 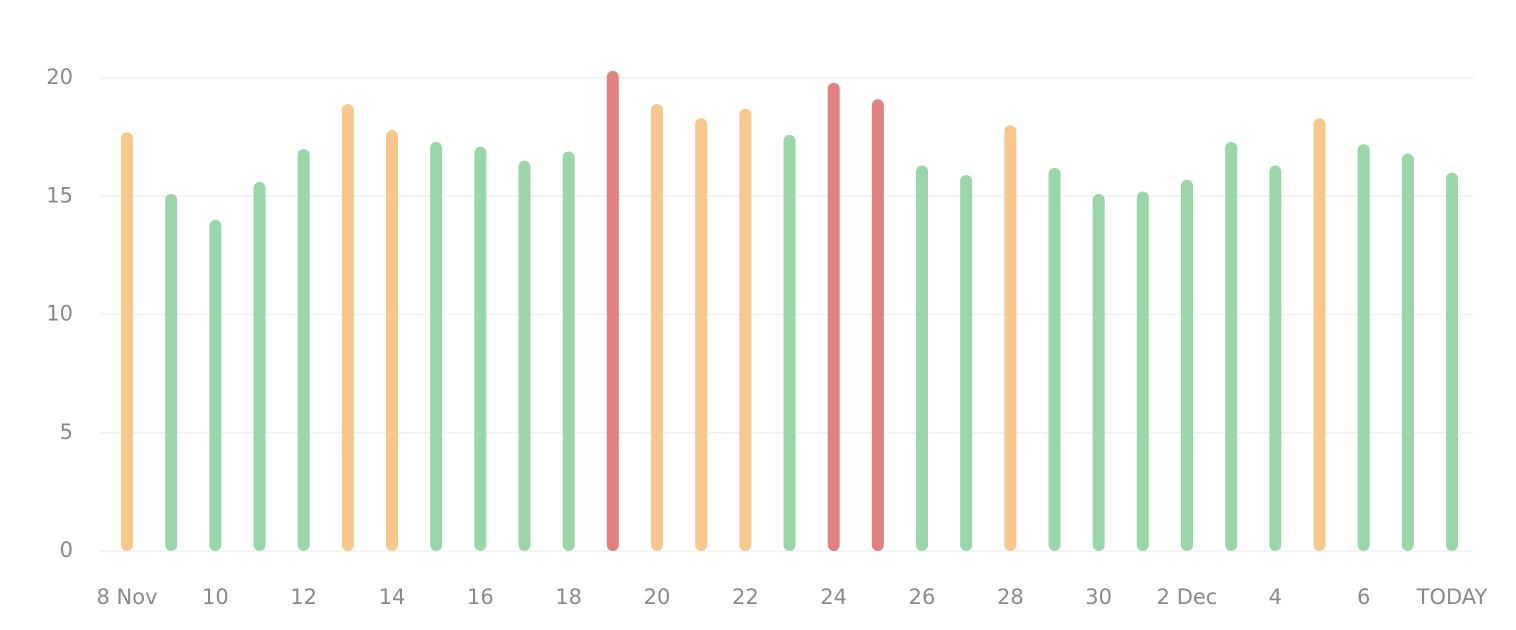 I want to click on x-tick-label: TODAY, so click(x=1452, y=597).